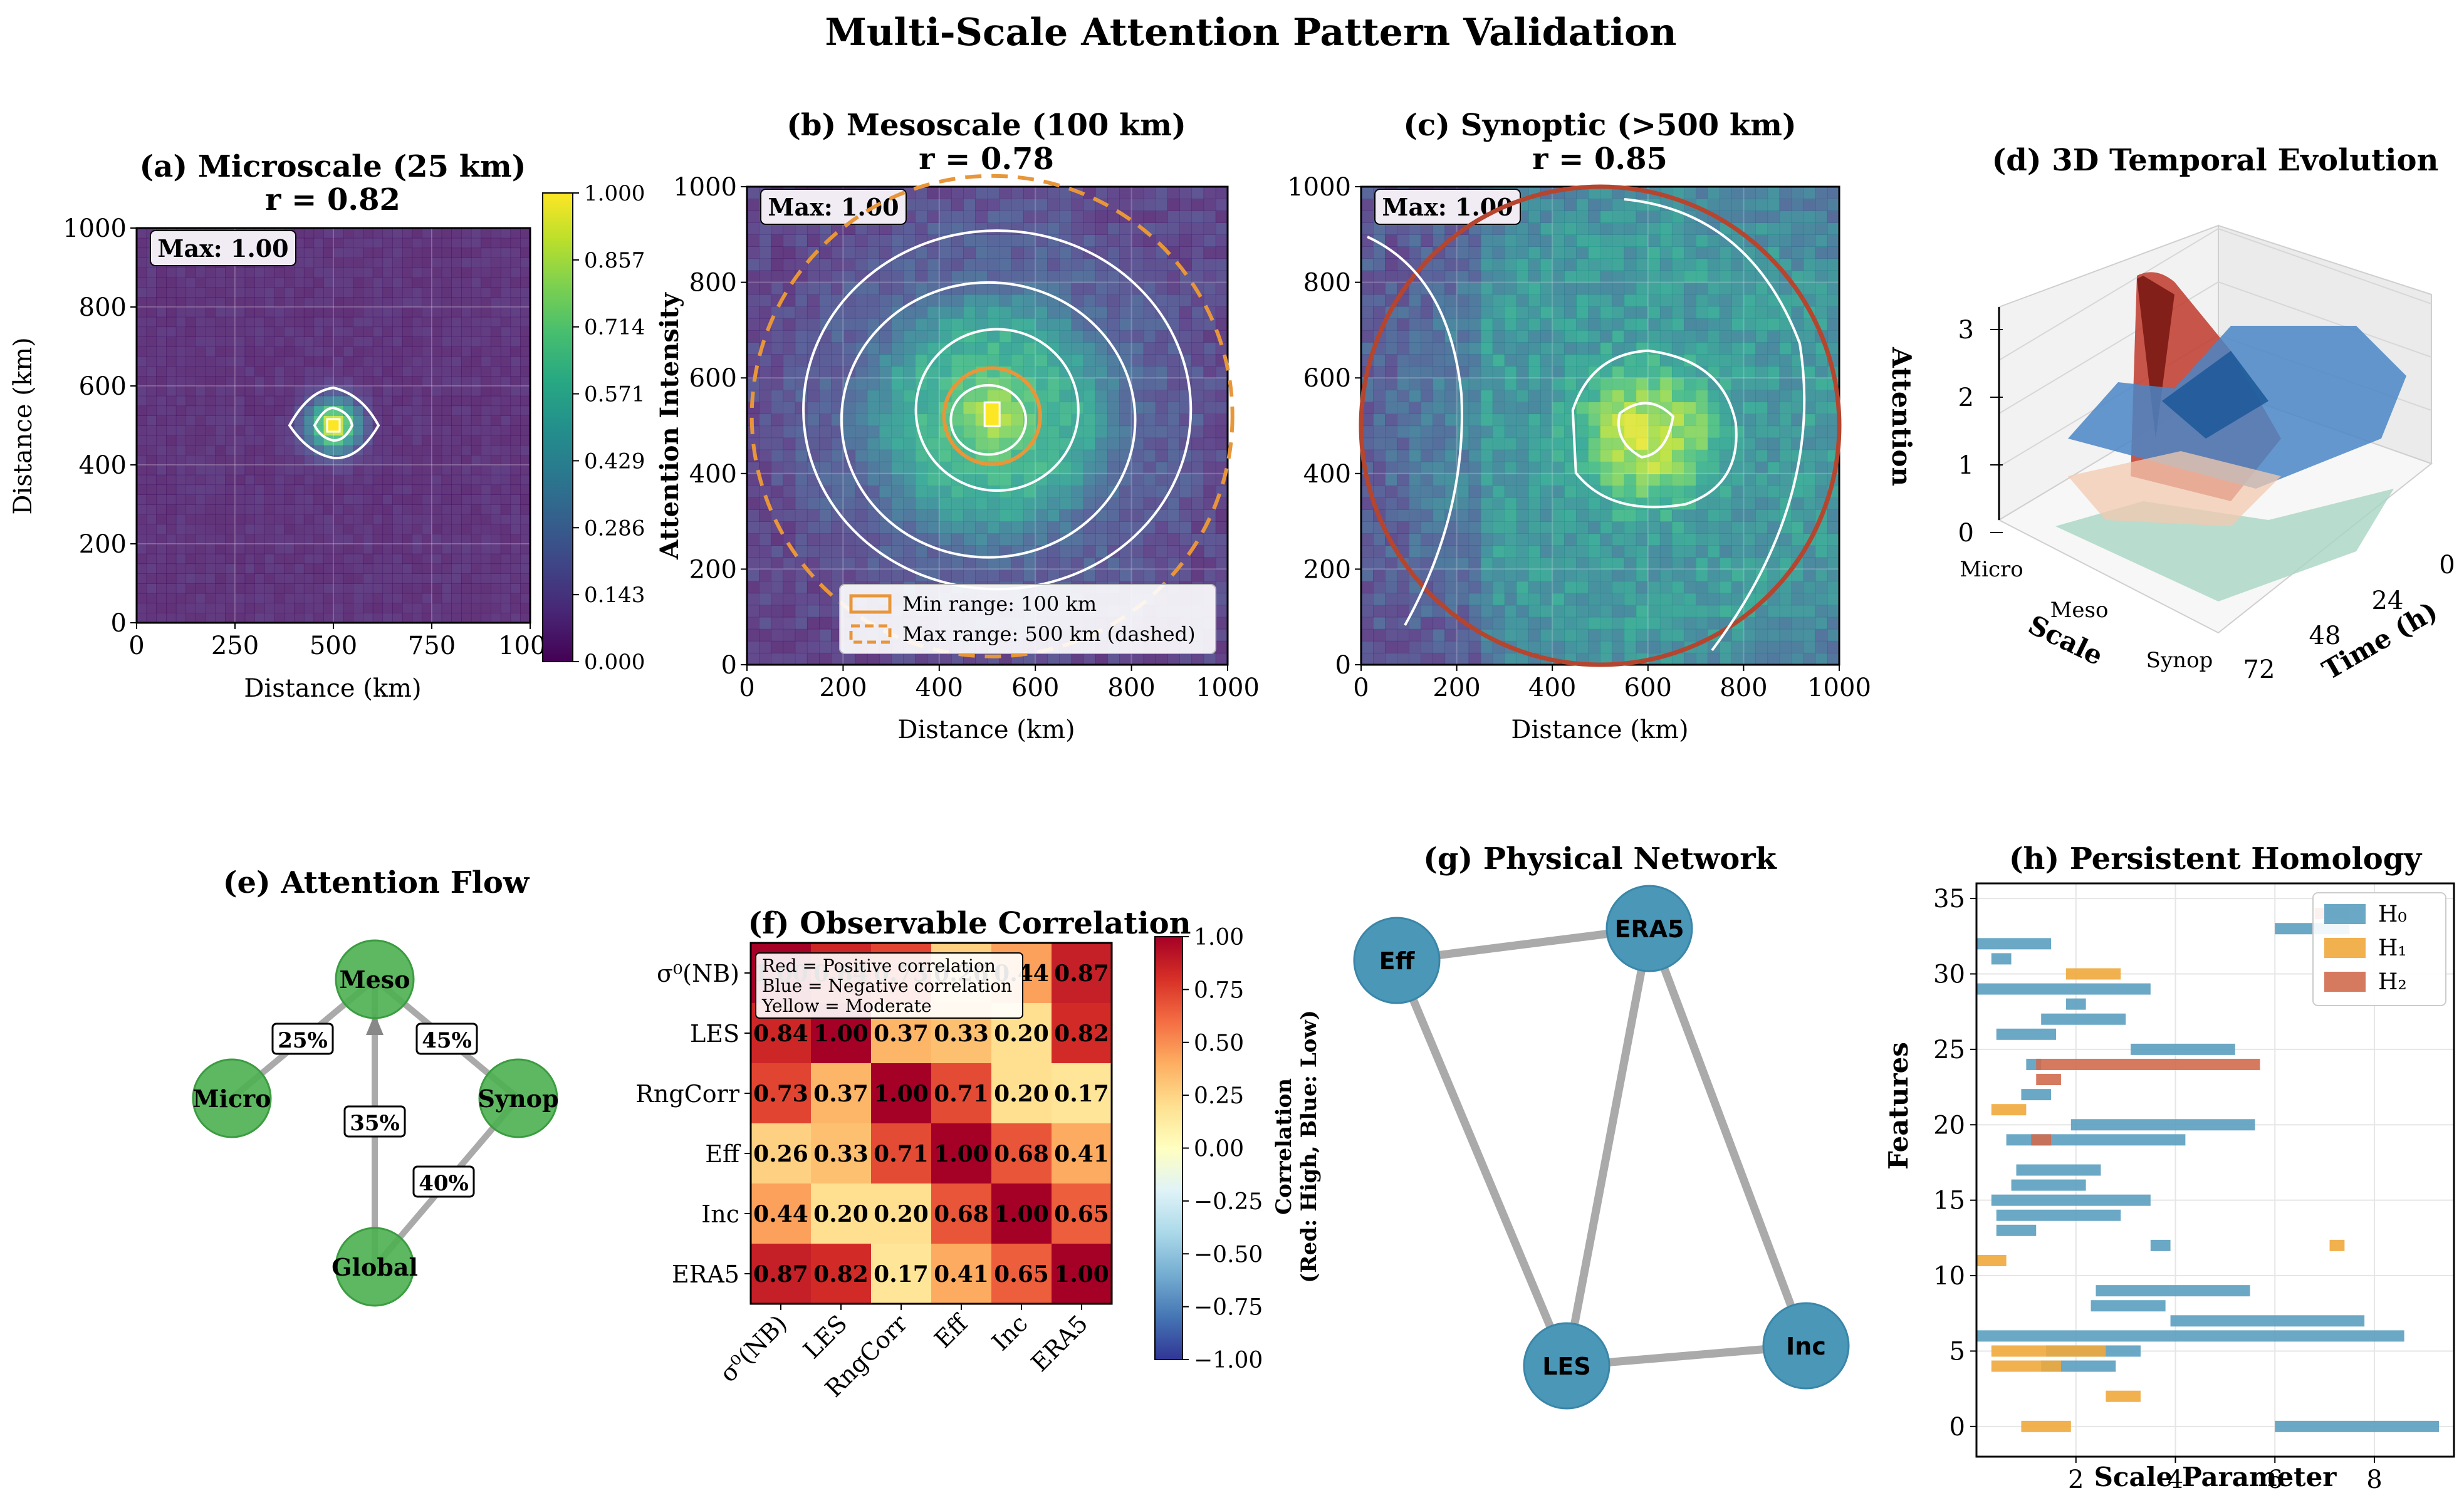 The width and height of the screenshot is (2464, 1493). What do you see at coordinates (988, 426) in the screenshot?
I see `heatmap-cells` at bounding box center [988, 426].